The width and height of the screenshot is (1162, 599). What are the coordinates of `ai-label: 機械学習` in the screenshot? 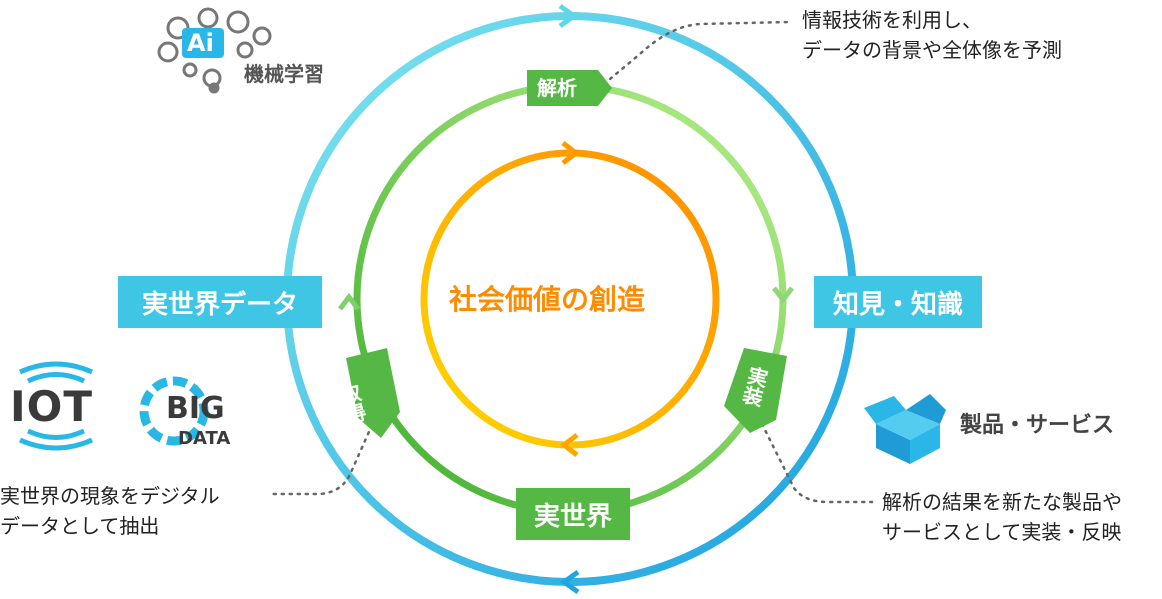 It's located at (284, 74).